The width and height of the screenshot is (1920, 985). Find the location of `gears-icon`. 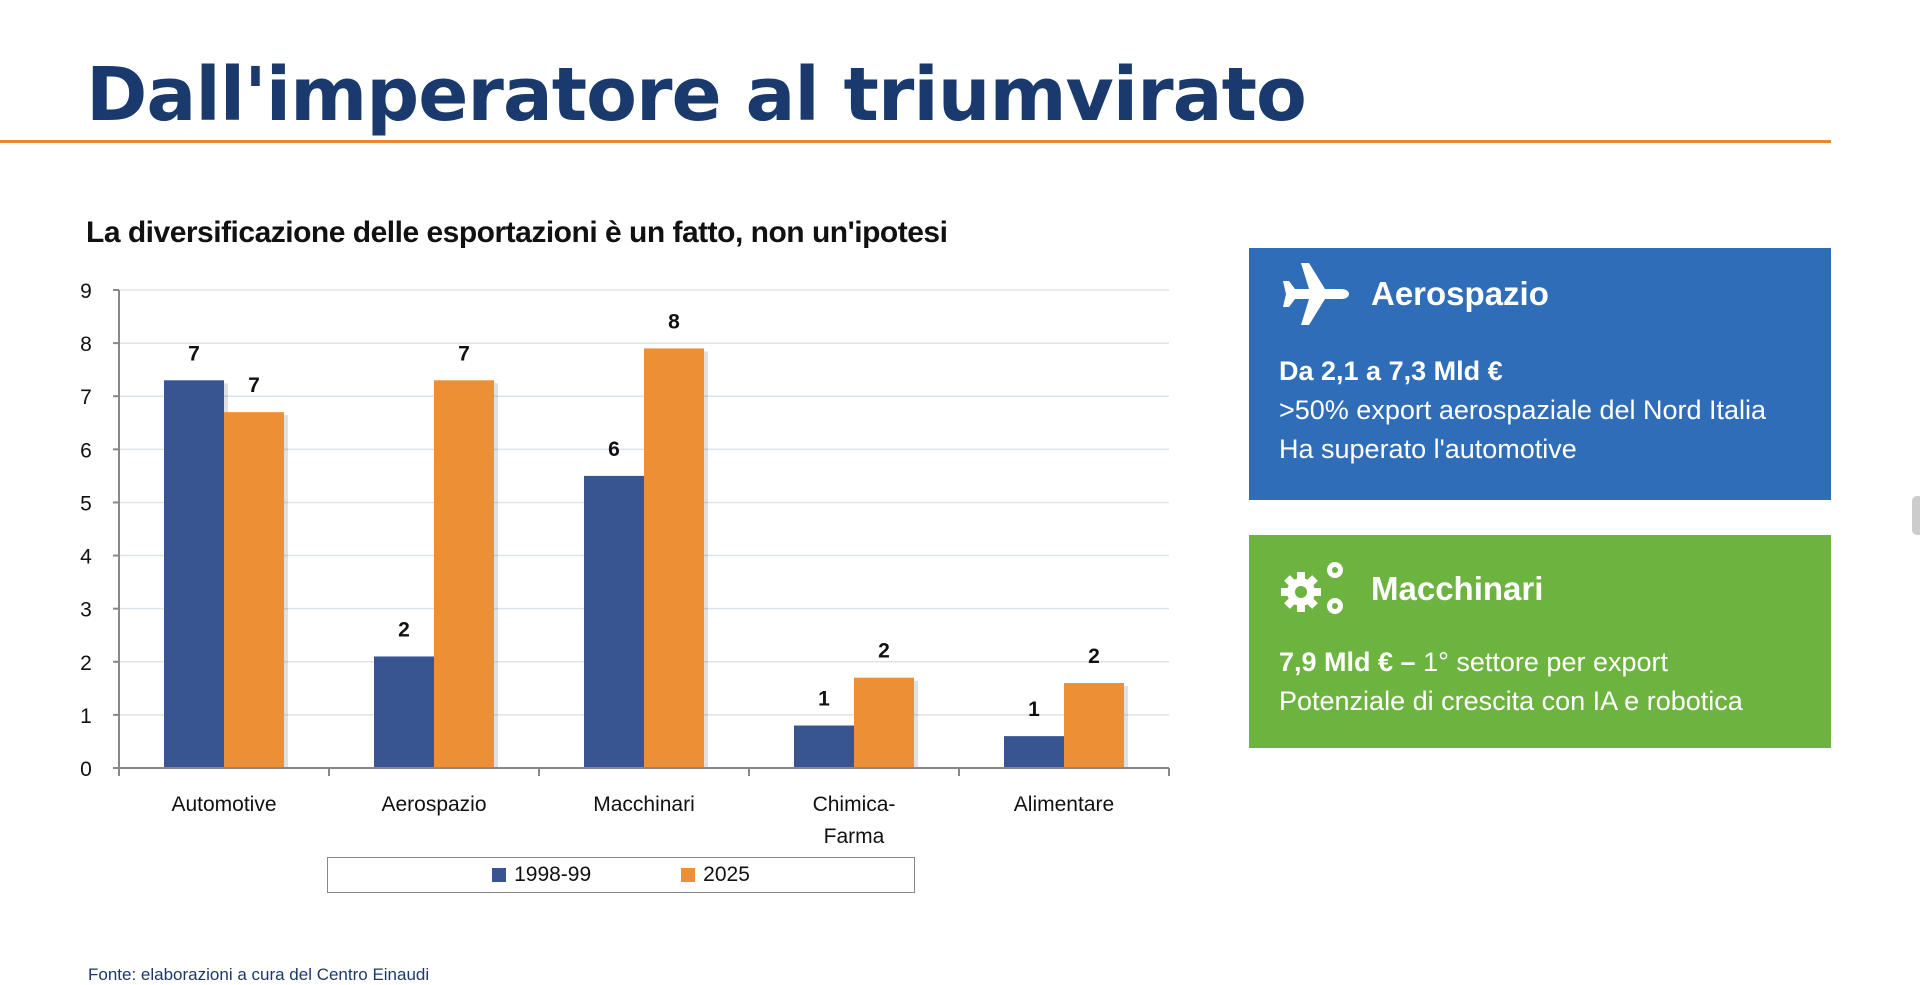

gears-icon is located at coordinates (1312, 588).